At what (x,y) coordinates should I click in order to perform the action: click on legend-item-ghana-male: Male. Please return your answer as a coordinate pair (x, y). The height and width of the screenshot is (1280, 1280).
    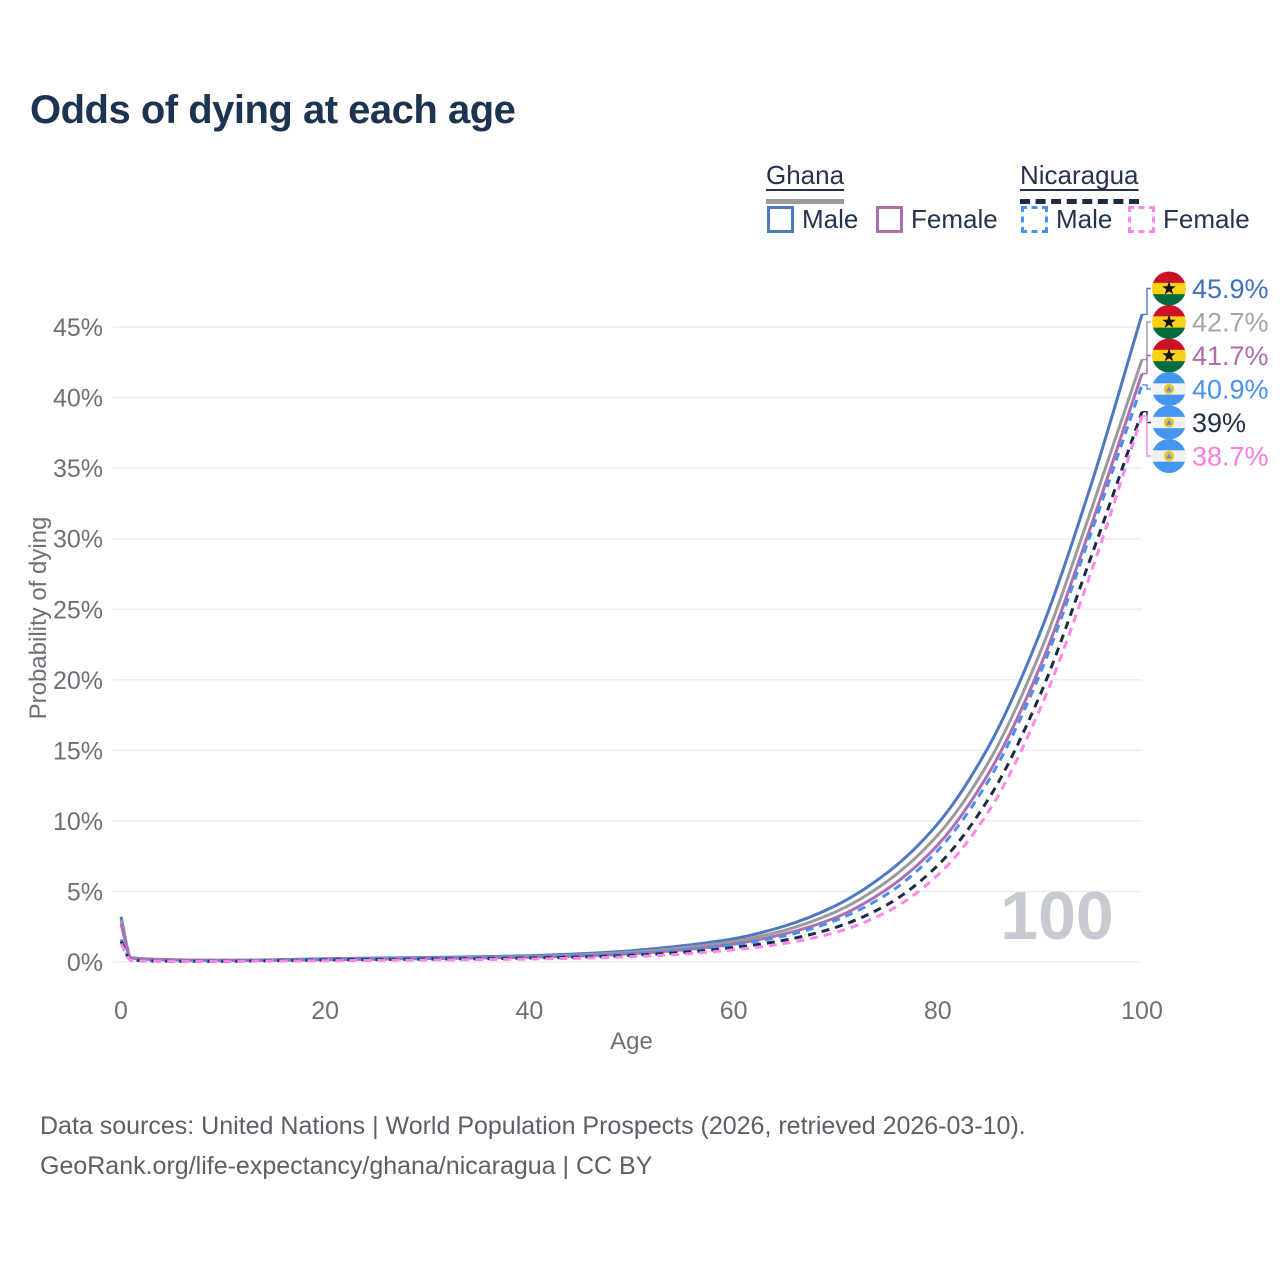
    Looking at the image, I should click on (812, 219).